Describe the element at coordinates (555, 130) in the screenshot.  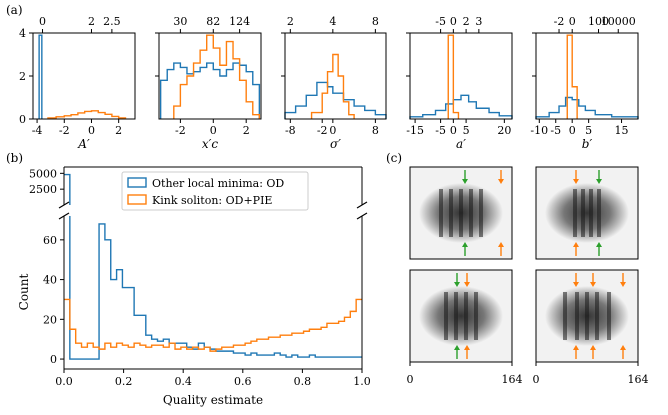
I see `x-tick-label-a5: -5` at that location.